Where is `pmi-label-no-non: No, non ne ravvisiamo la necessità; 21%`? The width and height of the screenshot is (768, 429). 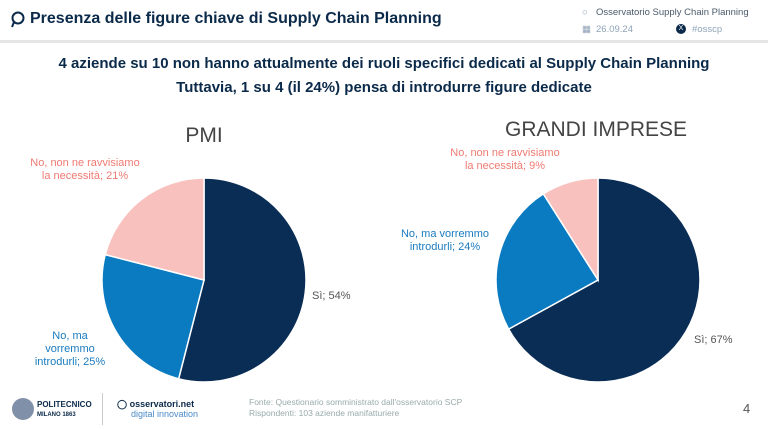
pmi-label-no-non: No, non ne ravvisiamo la necessità; 21% is located at coordinates (85, 169).